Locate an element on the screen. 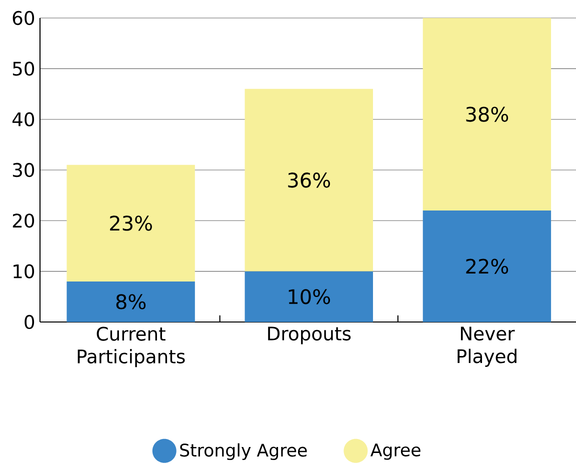 The width and height of the screenshot is (576, 464). data-label: 38% is located at coordinates (487, 114).